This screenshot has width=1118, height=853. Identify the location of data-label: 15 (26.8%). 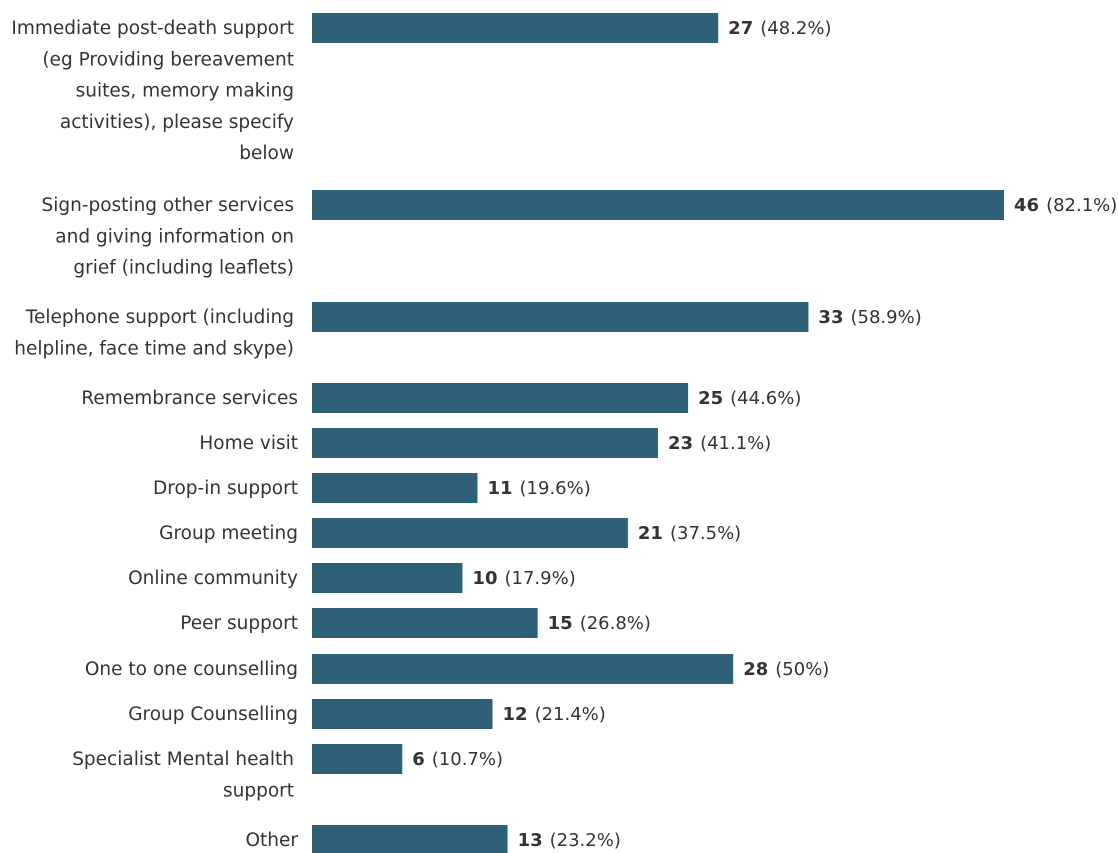
(599, 623).